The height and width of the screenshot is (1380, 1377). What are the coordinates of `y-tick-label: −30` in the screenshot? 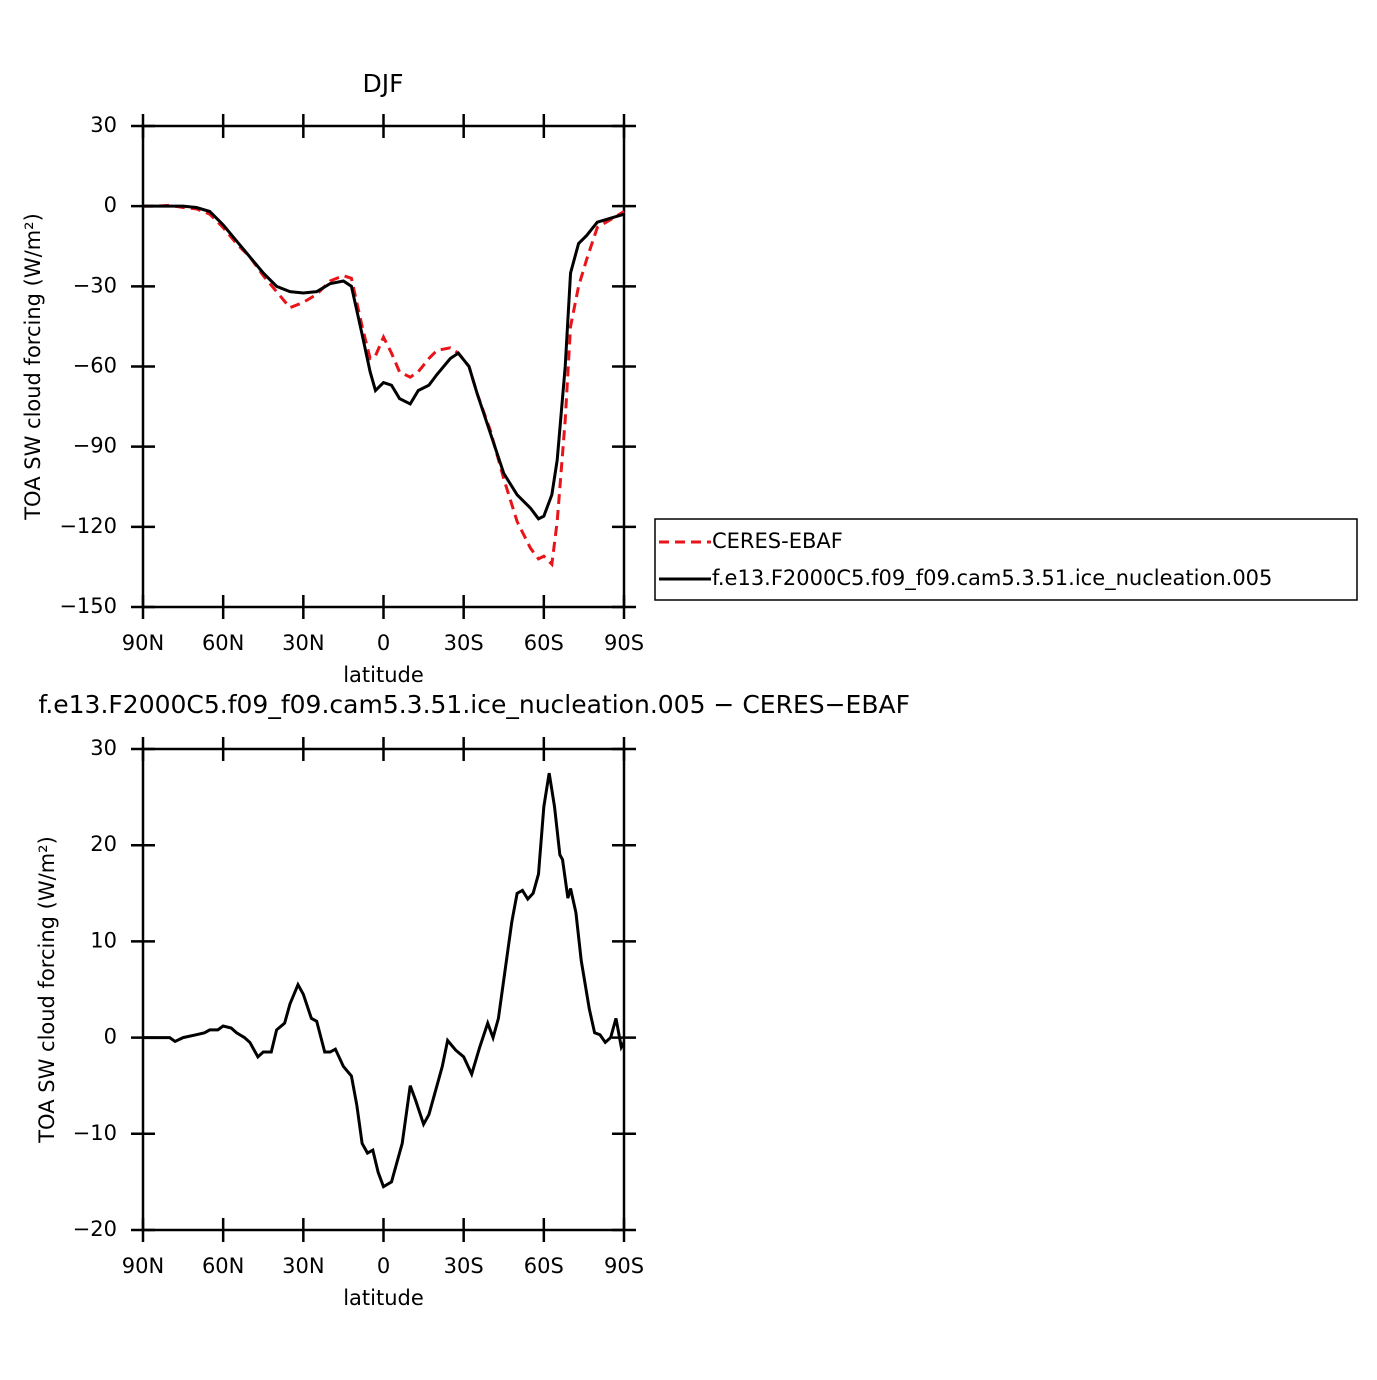 It's located at (95, 285).